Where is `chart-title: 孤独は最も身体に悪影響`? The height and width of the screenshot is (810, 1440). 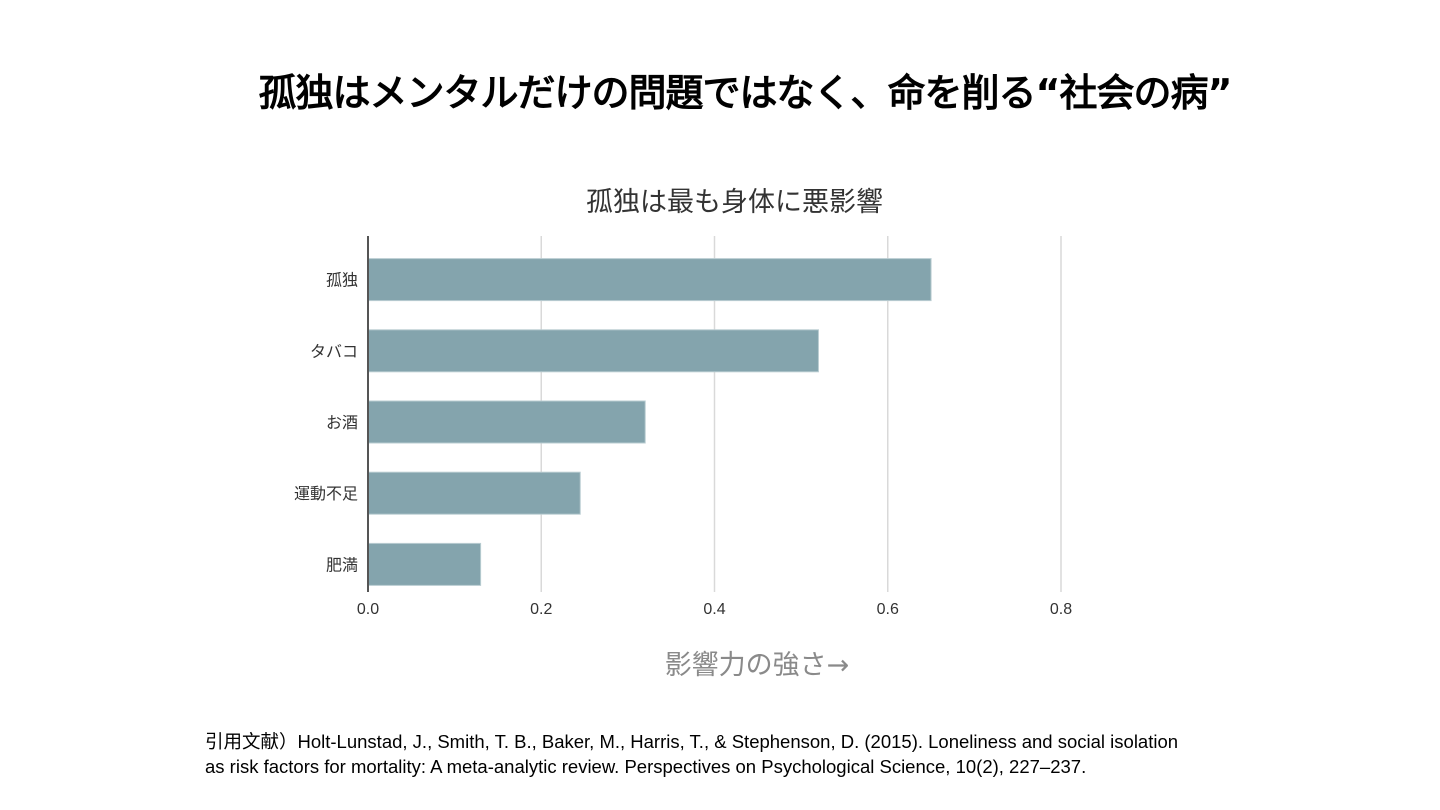 chart-title: 孤独は最も身体に悪影響 is located at coordinates (734, 202).